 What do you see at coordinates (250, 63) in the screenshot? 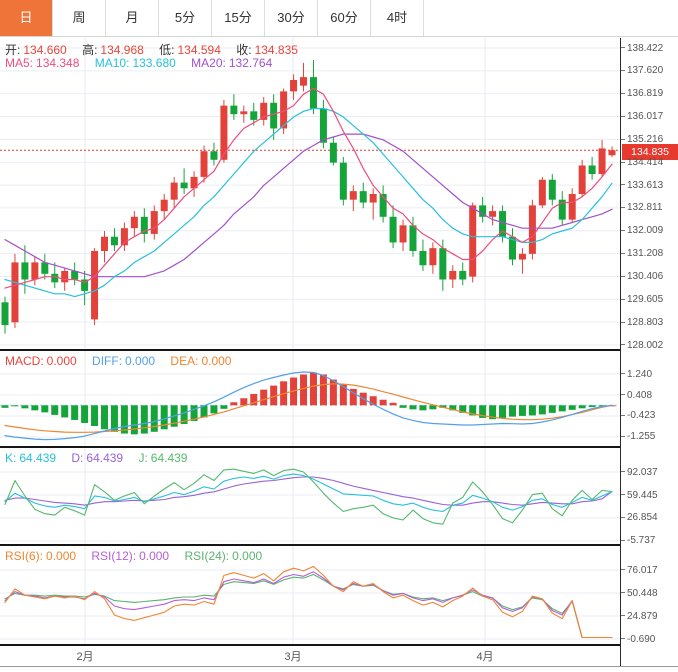
I see `ma20-value: 132.764` at bounding box center [250, 63].